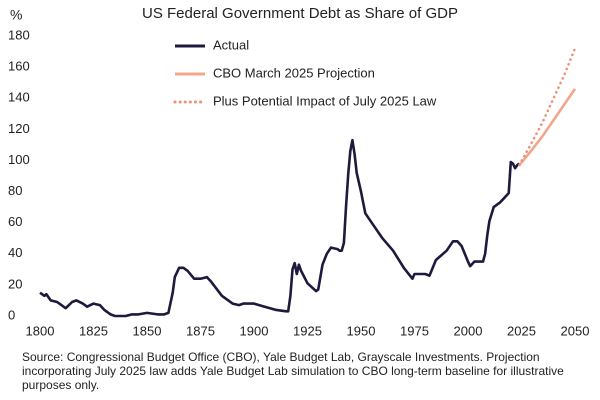 The image size is (600, 400). Describe the element at coordinates (231, 44) in the screenshot. I see `legend-label: Actual` at that location.